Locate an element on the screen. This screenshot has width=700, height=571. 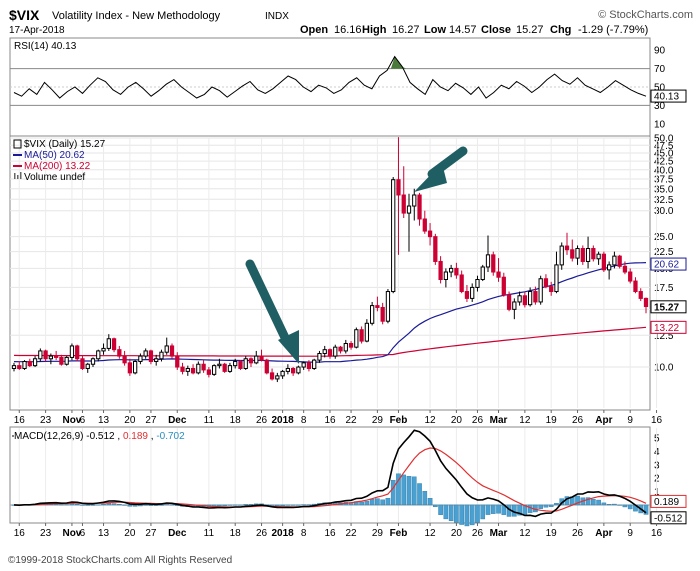
x-tick-label: 16 is located at coordinates (330, 533).